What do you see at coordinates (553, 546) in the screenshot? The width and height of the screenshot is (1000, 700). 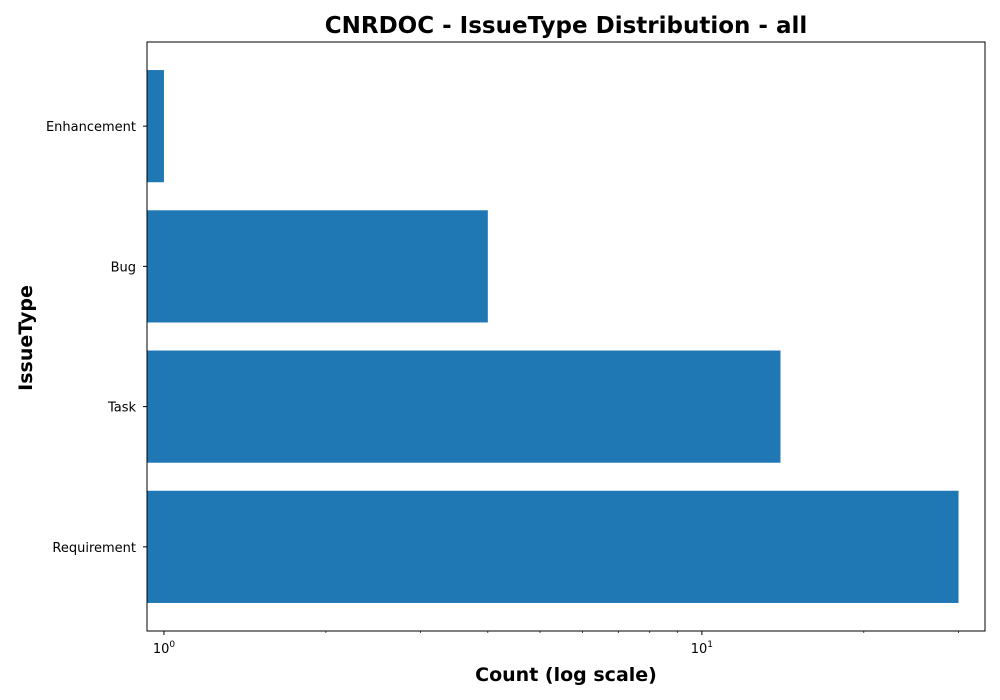 I see `bar-requirement` at bounding box center [553, 546].